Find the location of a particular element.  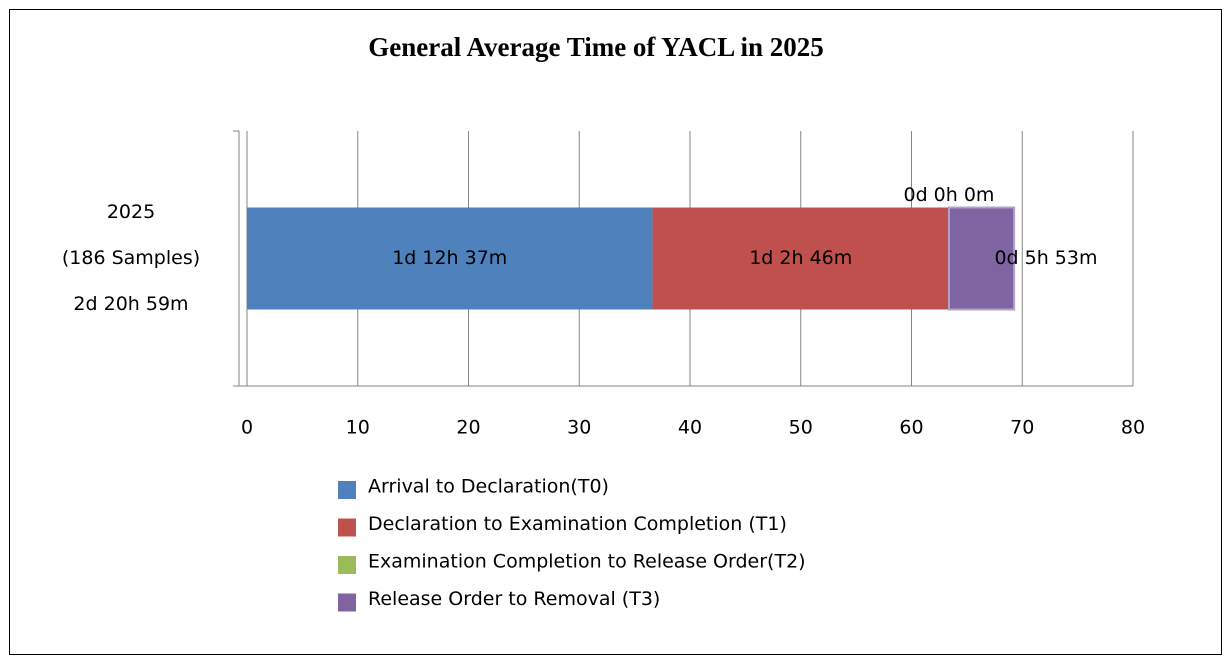

legend-label: Arrival to Declaration(T0) is located at coordinates (488, 487).